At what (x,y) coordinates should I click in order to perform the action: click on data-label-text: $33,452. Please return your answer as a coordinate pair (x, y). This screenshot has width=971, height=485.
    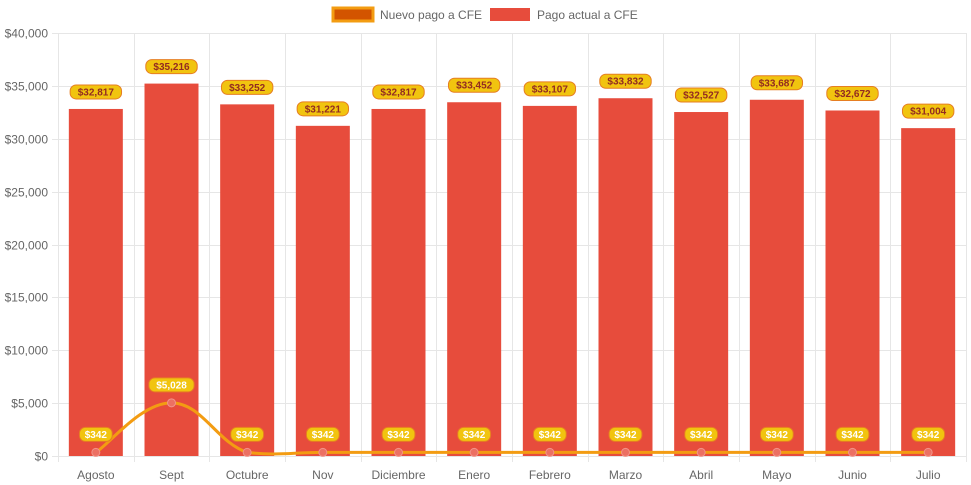
    Looking at the image, I should click on (474, 86).